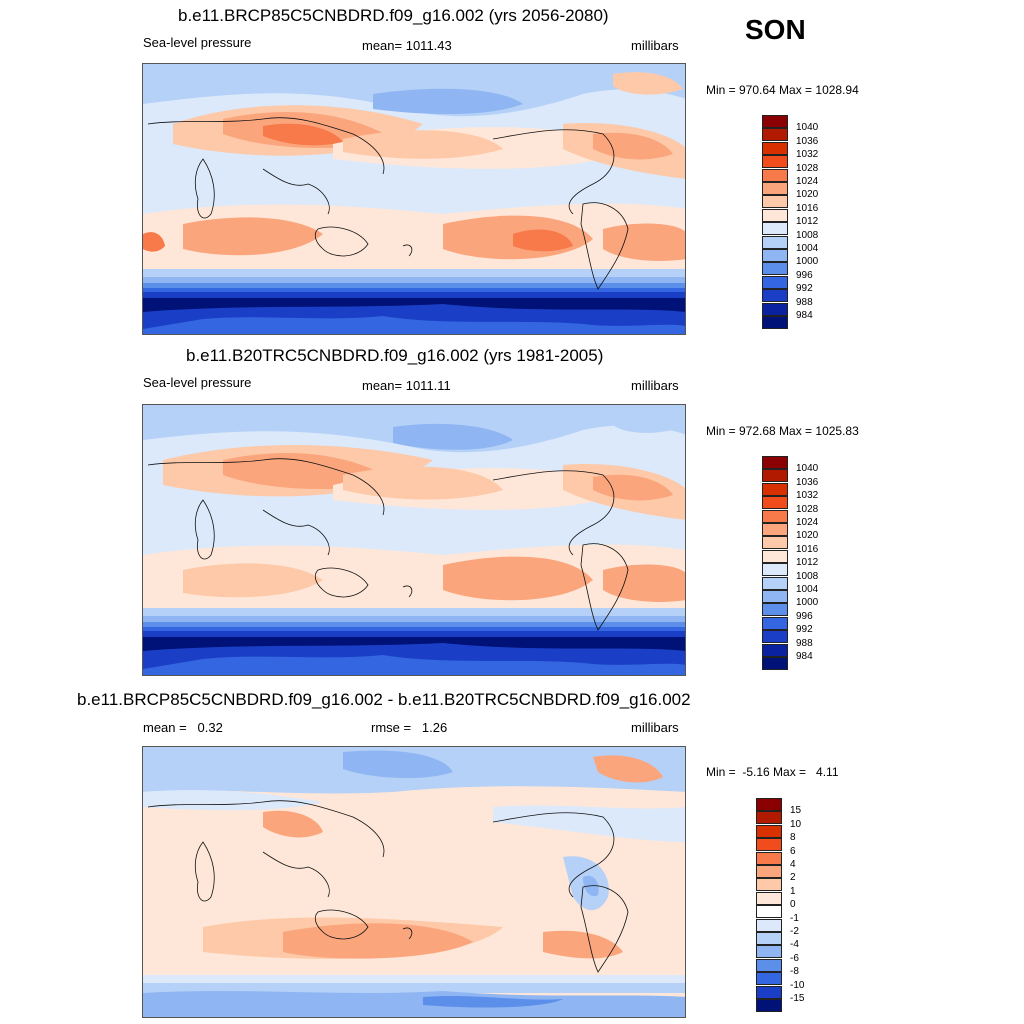 The image size is (1024, 1024). I want to click on panel-2-variable-label: Sea-level pressure, so click(197, 382).